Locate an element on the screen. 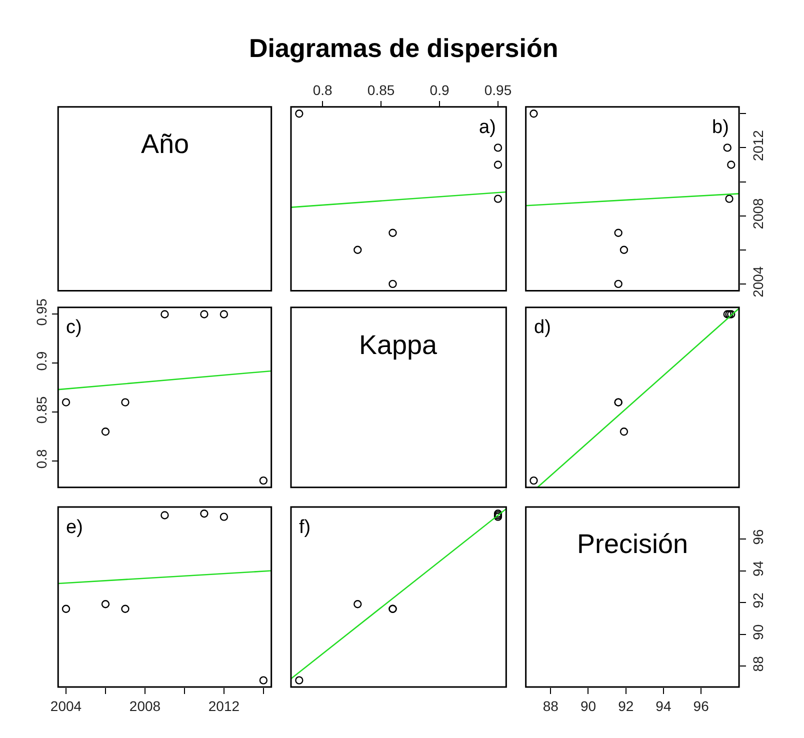 Image resolution: width=804 pixels, height=738 pixels. x-tick-label: 0.9 is located at coordinates (440, 90).